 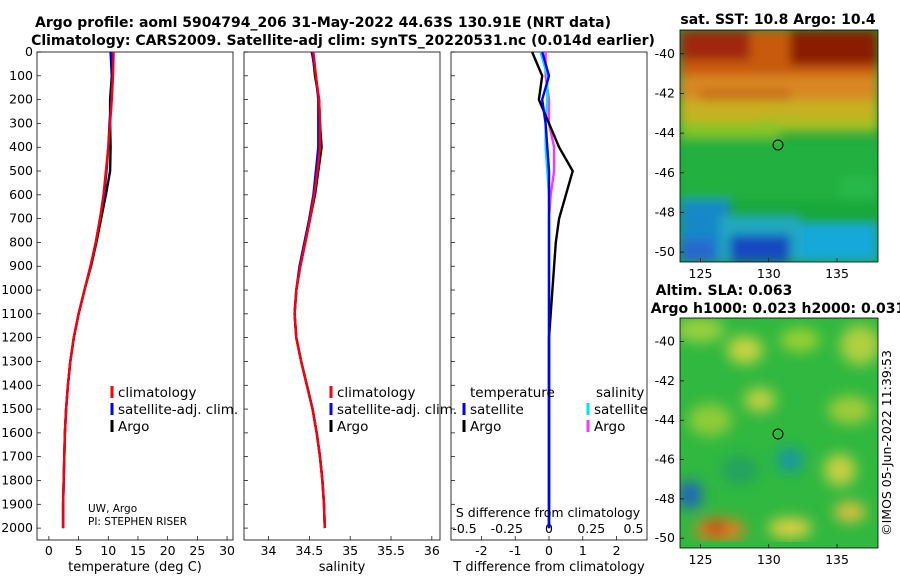 What do you see at coordinates (168, 550) in the screenshot?
I see `x-tick-label: 20` at bounding box center [168, 550].